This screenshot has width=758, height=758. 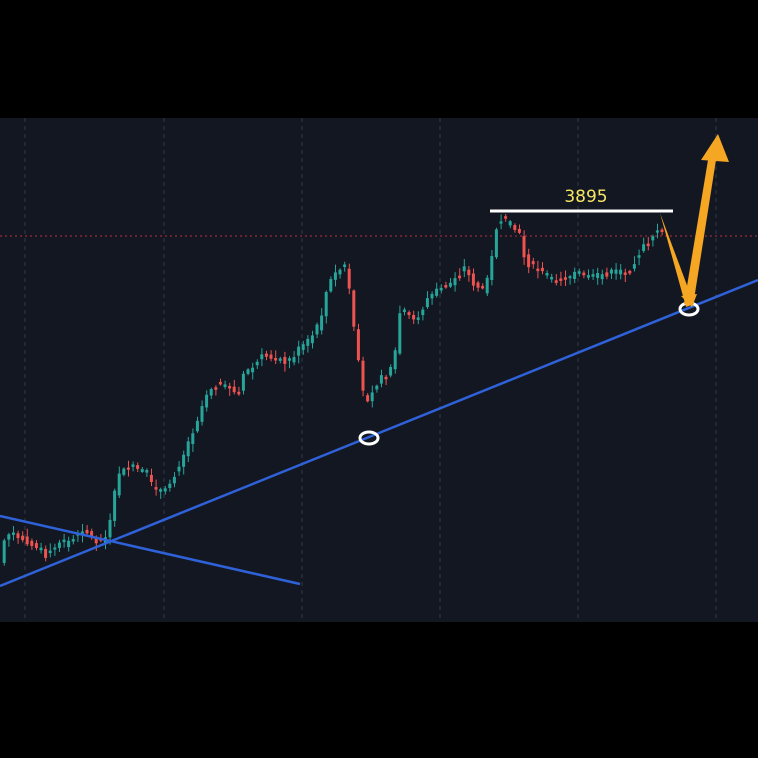 I want to click on support-circle-icon, so click(x=369, y=438).